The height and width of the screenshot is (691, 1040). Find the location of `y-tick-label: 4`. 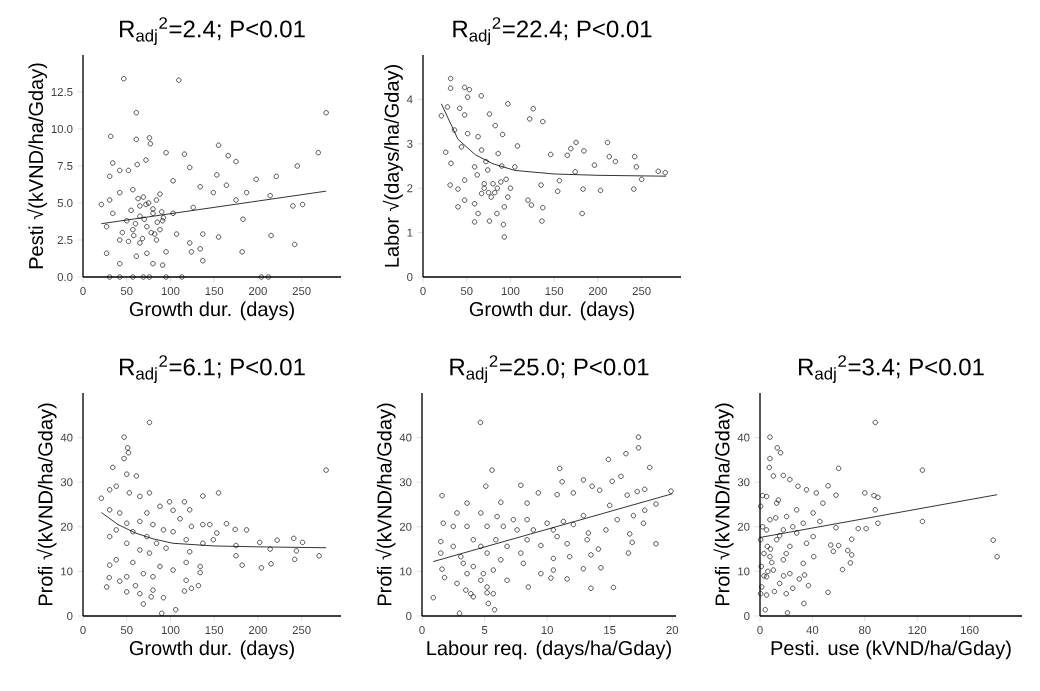

y-tick-label: 4 is located at coordinates (409, 99).